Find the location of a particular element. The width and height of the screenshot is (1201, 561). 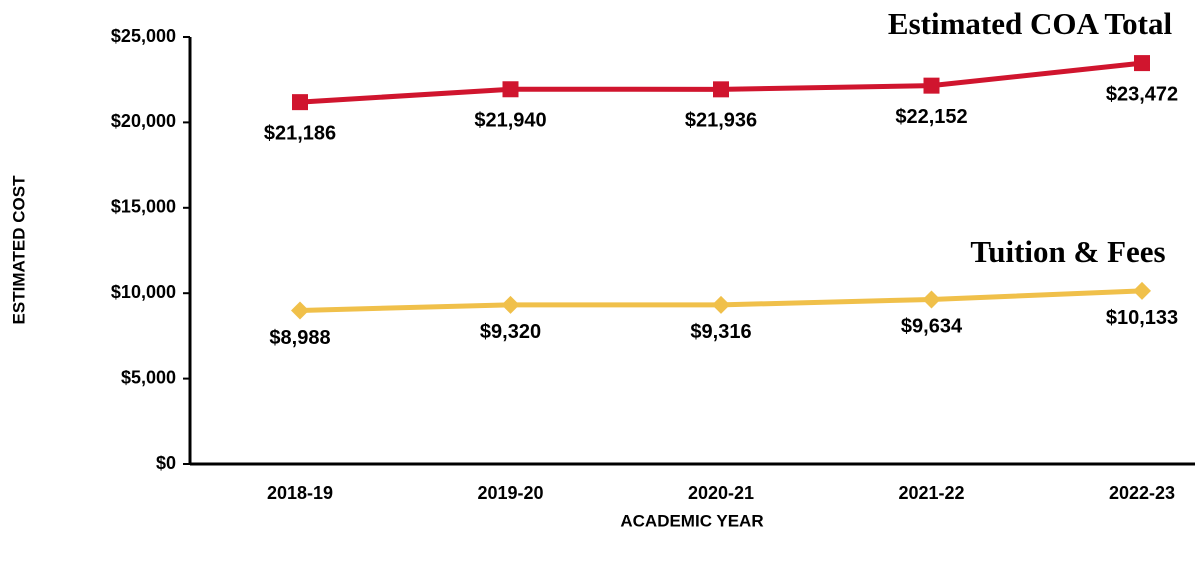

data-label: $9,320 is located at coordinates (510, 332).